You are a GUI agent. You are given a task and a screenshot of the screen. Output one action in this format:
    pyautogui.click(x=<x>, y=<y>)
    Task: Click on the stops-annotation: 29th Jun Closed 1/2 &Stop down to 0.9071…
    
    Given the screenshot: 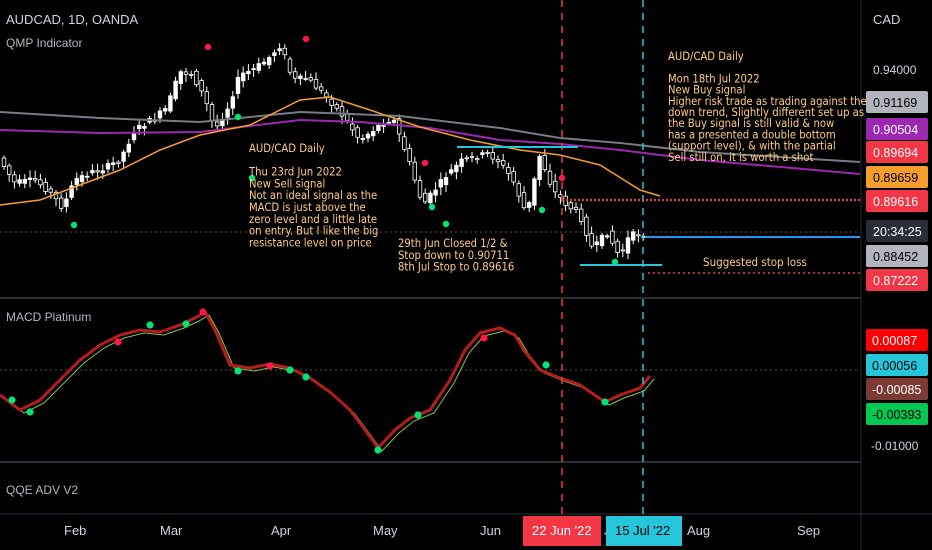 What is the action you would take?
    pyautogui.click(x=456, y=255)
    